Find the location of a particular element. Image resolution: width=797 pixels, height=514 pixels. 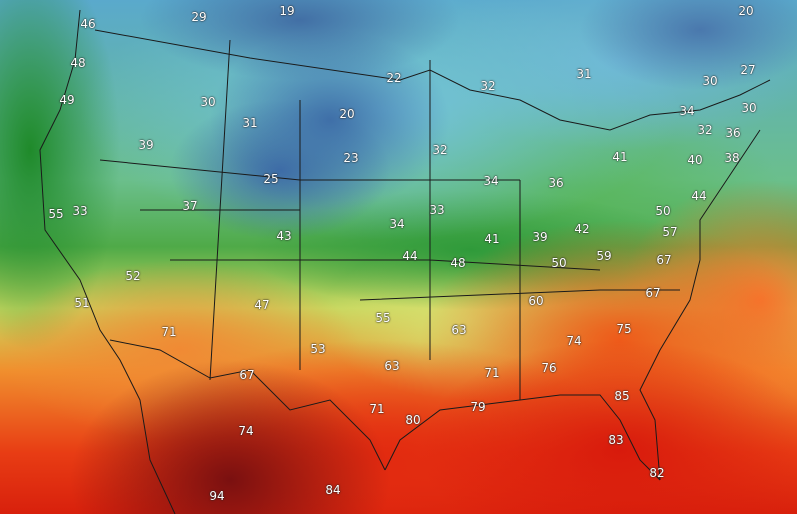

temperature-label: 38 is located at coordinates (732, 158).